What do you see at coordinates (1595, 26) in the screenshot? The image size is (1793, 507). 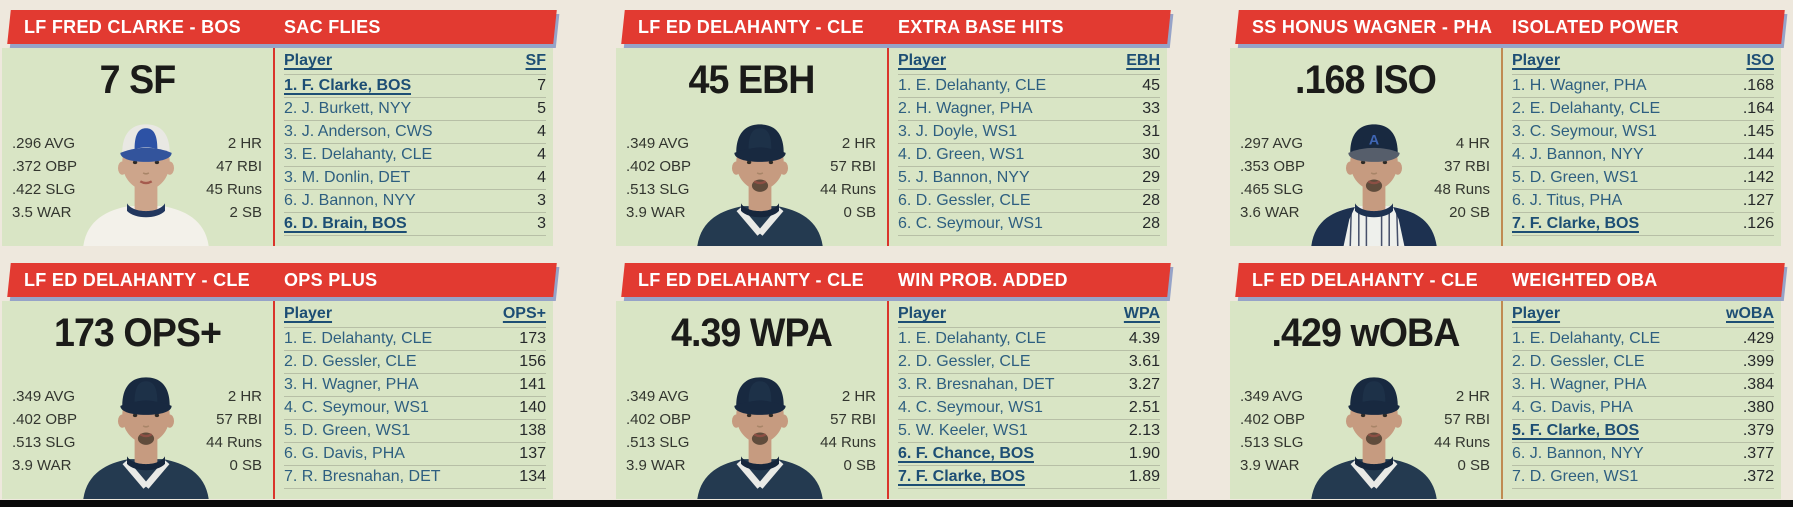 I see `banner-category-label: ISOLATED POWER` at bounding box center [1595, 26].